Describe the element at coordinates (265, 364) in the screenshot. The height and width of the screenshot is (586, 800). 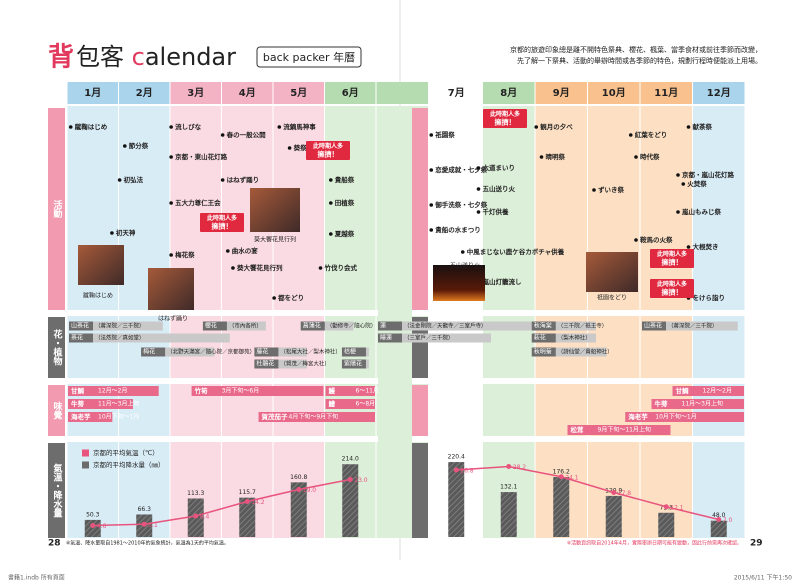
I see `flower-name: 杜鵑花` at that location.